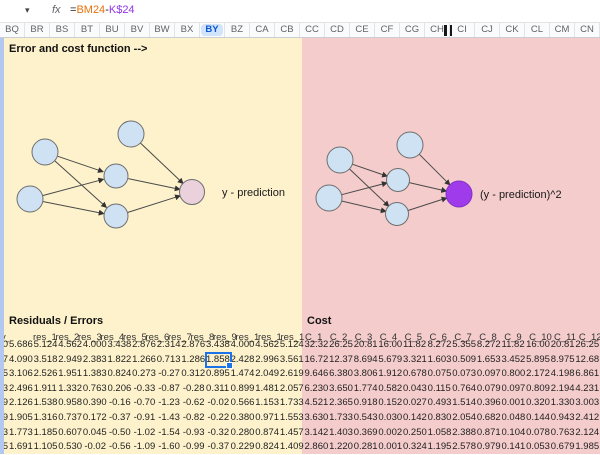  What do you see at coordinates (587, 403) in the screenshot?
I see `cell: 3.003` at bounding box center [587, 403].